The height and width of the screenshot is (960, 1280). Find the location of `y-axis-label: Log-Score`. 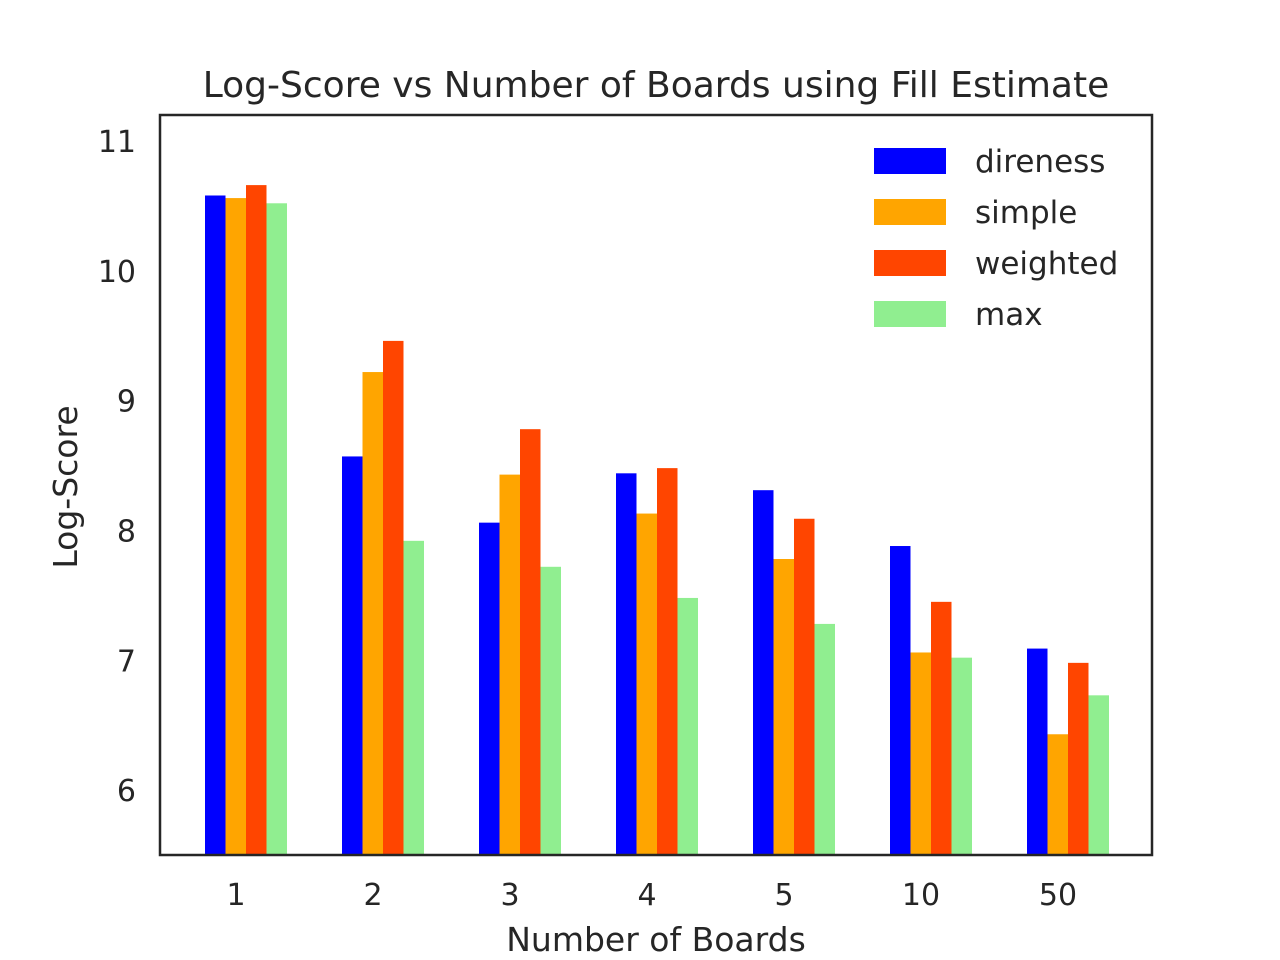

y-axis-label: Log-Score is located at coordinates (65, 486).